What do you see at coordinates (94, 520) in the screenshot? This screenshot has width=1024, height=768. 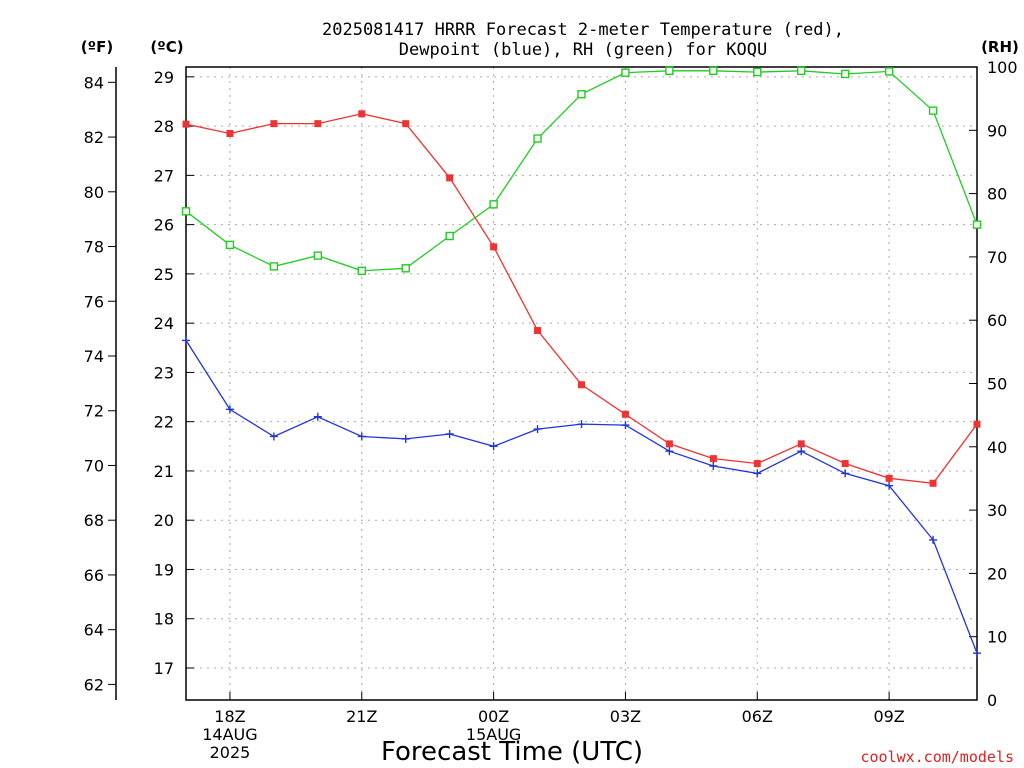 I see `fahrenheit-tick-label: 68` at bounding box center [94, 520].